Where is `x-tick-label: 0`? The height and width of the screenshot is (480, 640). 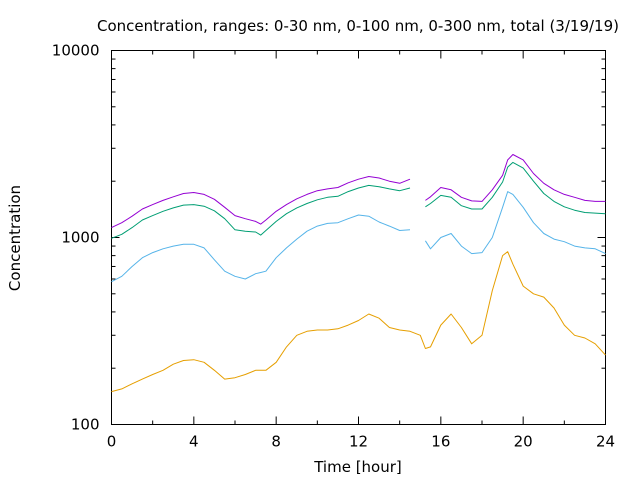
x-tick-label: 0 is located at coordinates (112, 442).